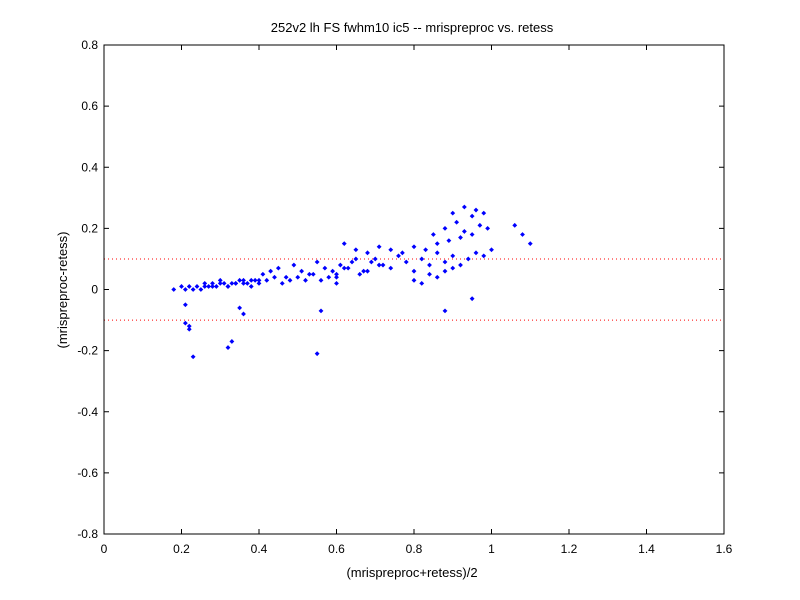 The width and height of the screenshot is (800, 600). What do you see at coordinates (62, 289) in the screenshot?
I see `y-axis-label: (mrispreproc-retess)` at bounding box center [62, 289].